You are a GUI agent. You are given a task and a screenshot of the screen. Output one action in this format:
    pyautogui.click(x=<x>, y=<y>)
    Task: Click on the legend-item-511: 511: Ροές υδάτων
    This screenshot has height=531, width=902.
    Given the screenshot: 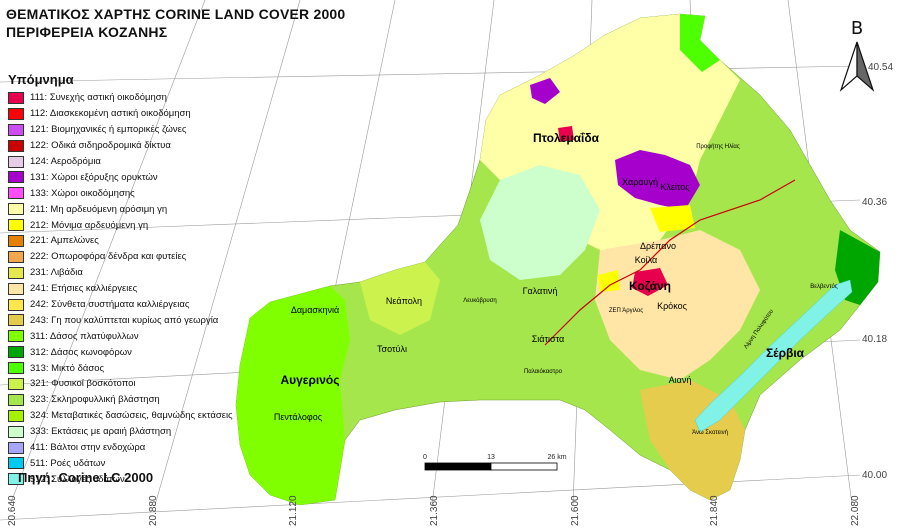 What is the action you would take?
    pyautogui.click(x=120, y=463)
    